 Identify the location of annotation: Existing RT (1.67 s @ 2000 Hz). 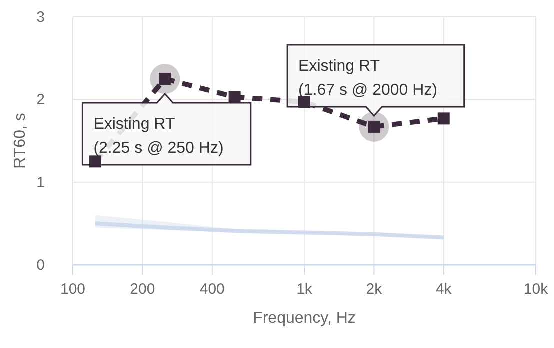
(368, 78).